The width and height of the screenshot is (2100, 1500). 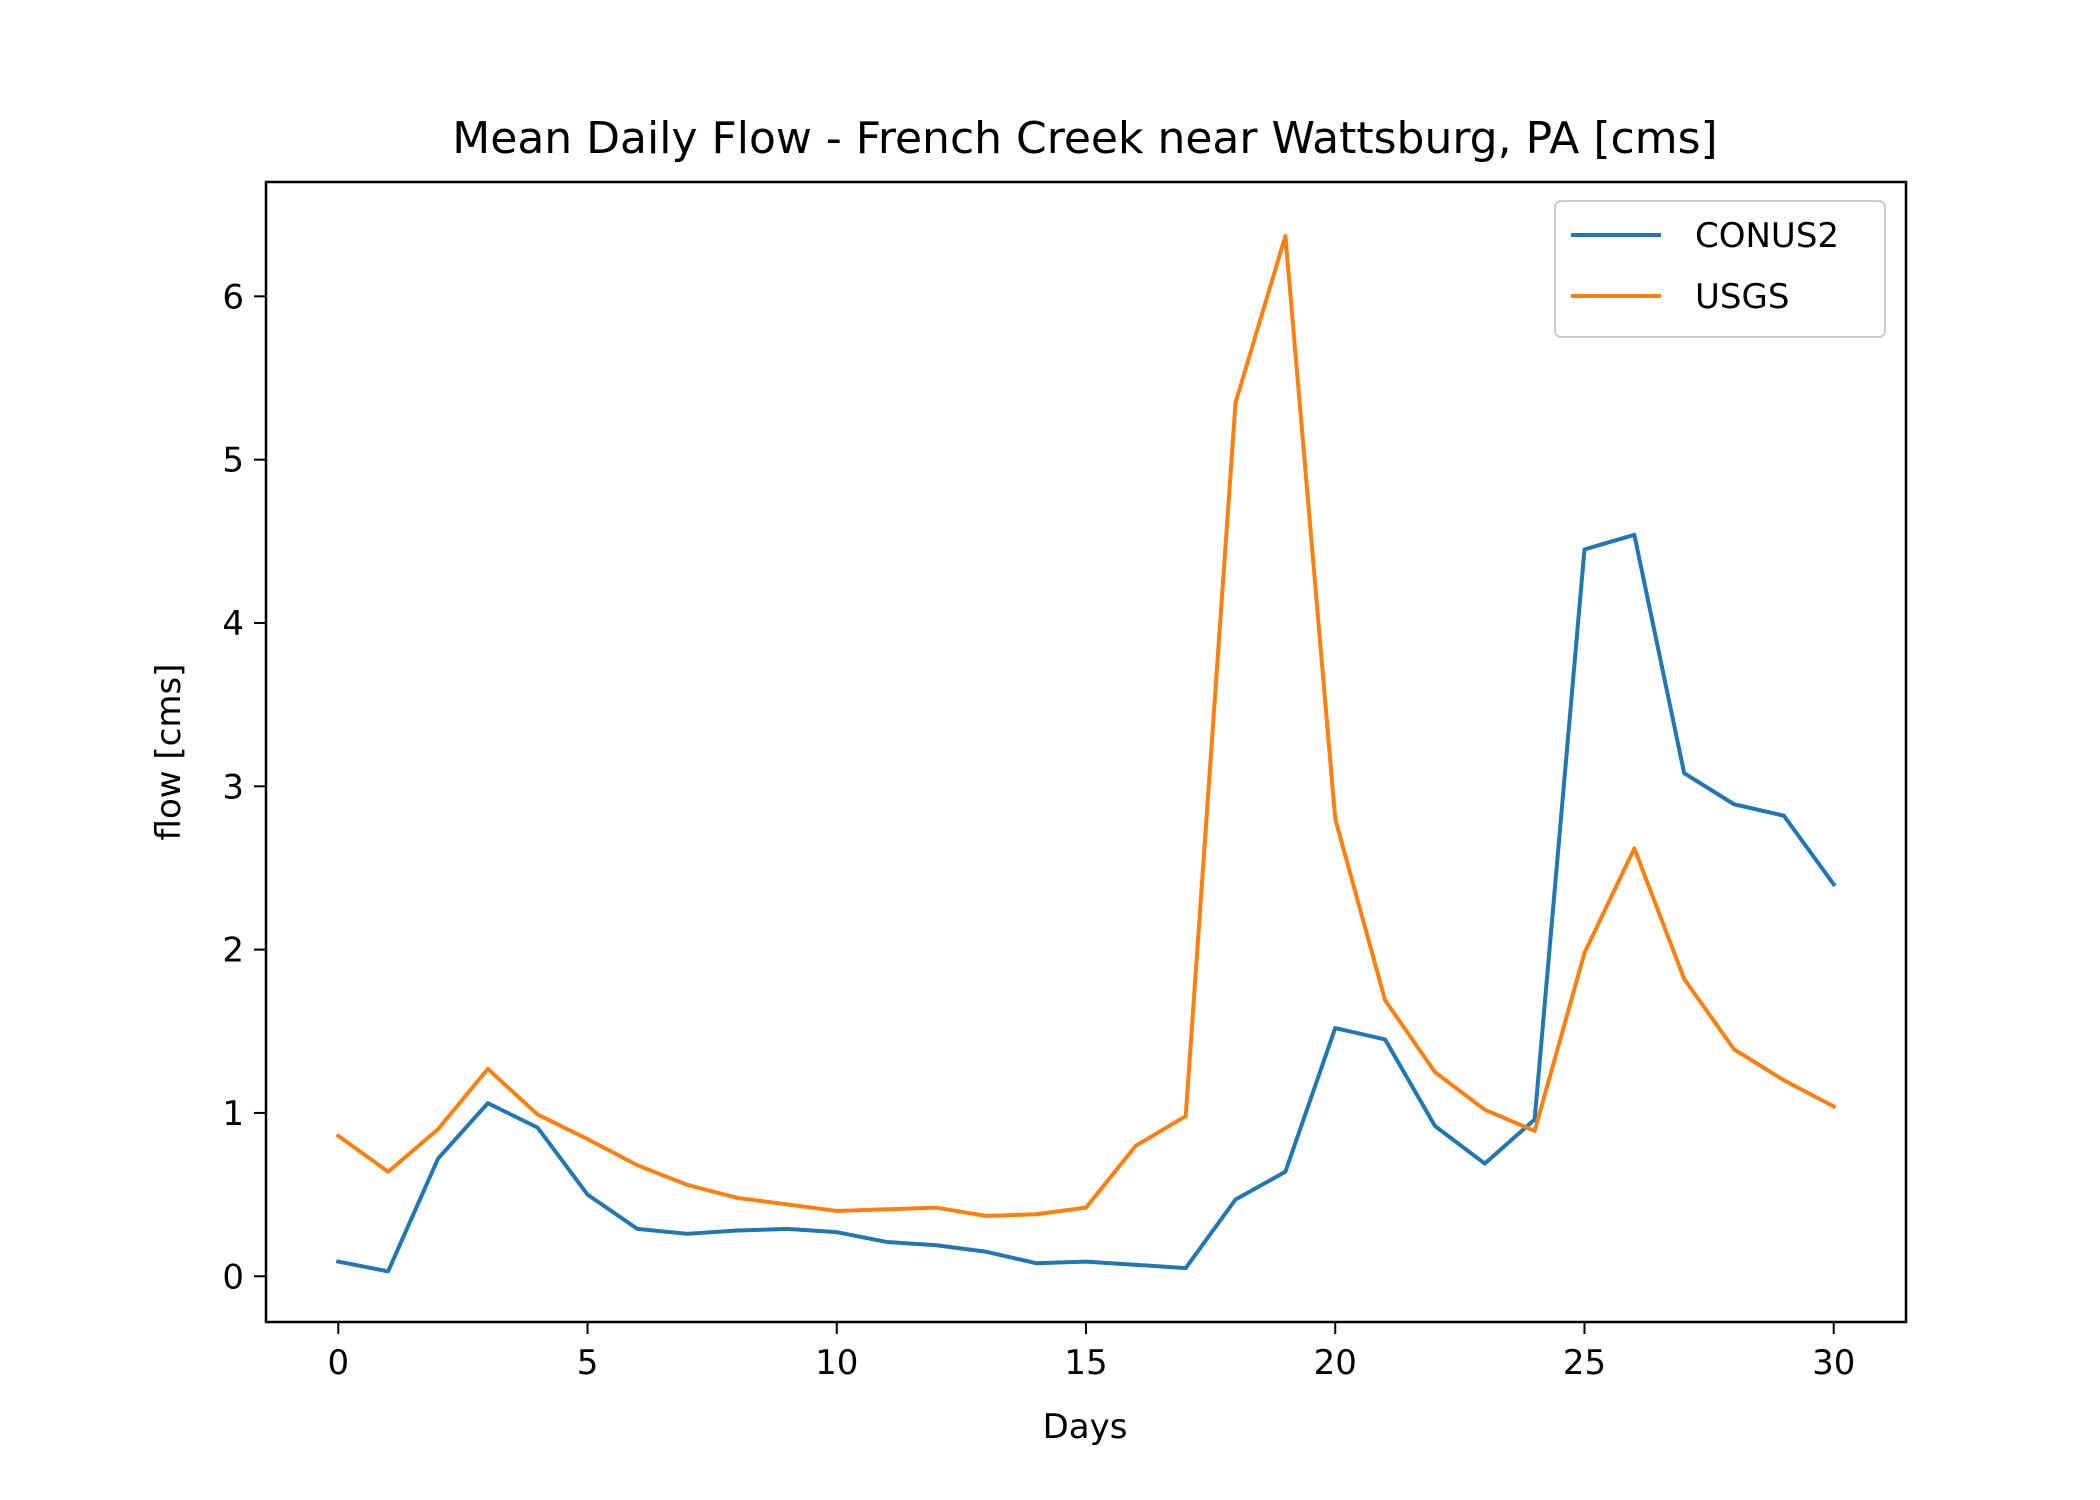 I want to click on x-axis: 0 5 10 15 20 25 30, so click(x=1091, y=1352).